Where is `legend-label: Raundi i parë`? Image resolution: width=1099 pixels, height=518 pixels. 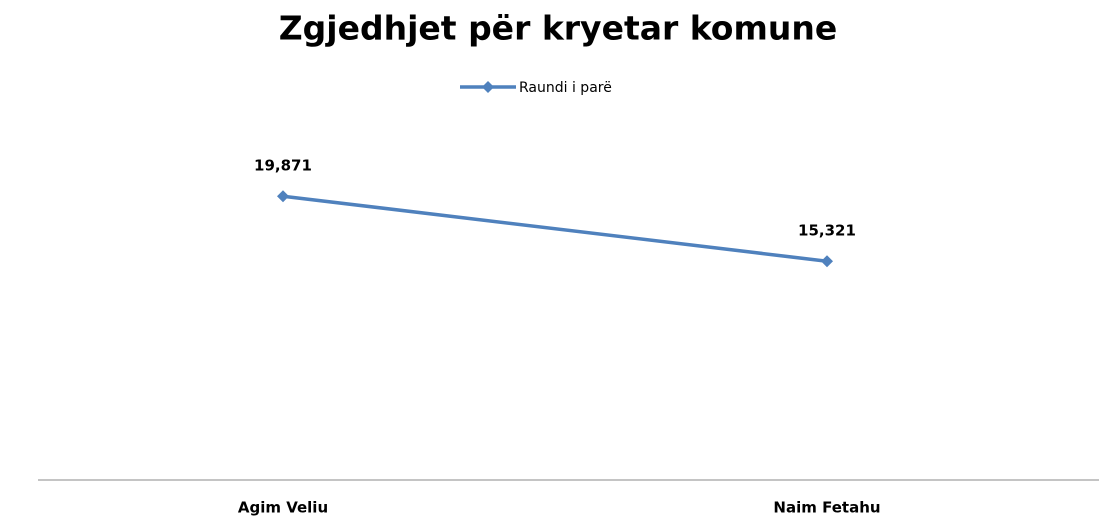 legend-label: Raundi i parë is located at coordinates (565, 88).